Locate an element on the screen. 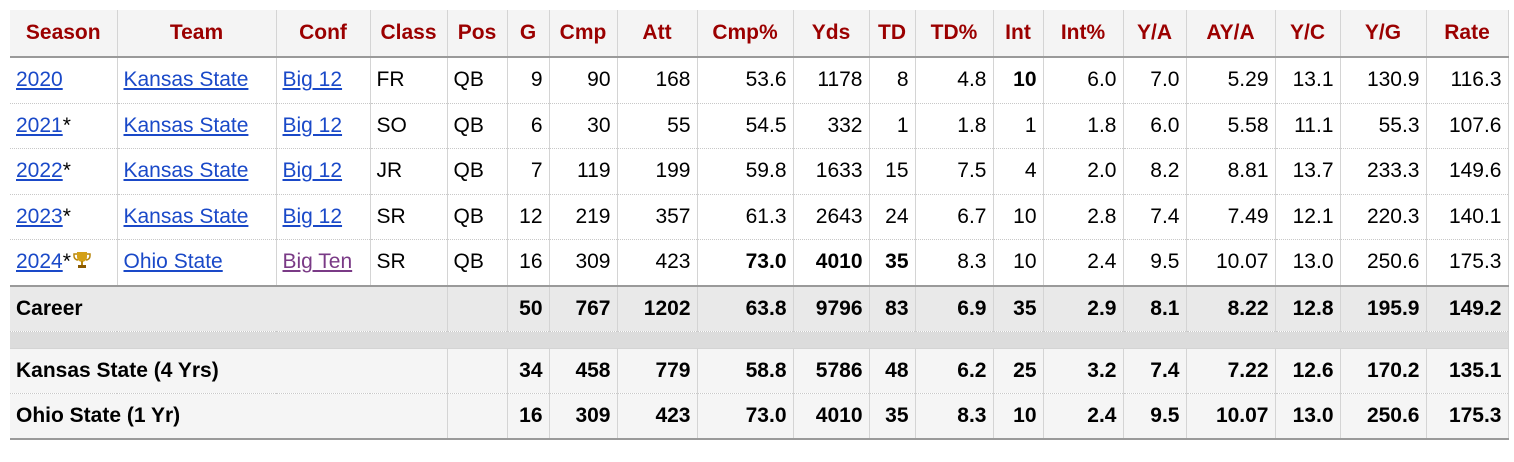 Image resolution: width=1514 pixels, height=462 pixels. cell: 8.22 is located at coordinates (1231, 308).